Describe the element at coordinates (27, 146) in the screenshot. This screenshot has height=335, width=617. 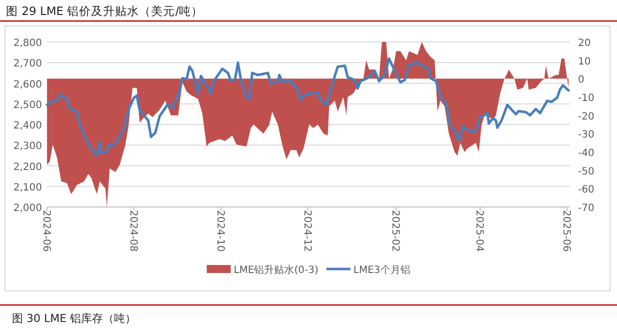
I see `y-tick-label: 2,300` at that location.